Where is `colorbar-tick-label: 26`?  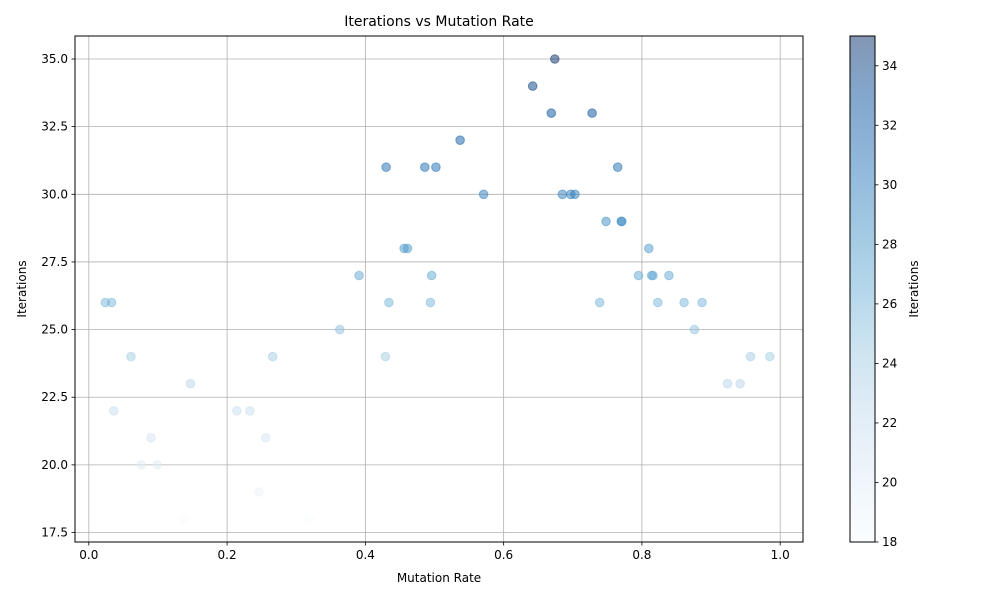
colorbar-tick-label: 26 is located at coordinates (889, 304).